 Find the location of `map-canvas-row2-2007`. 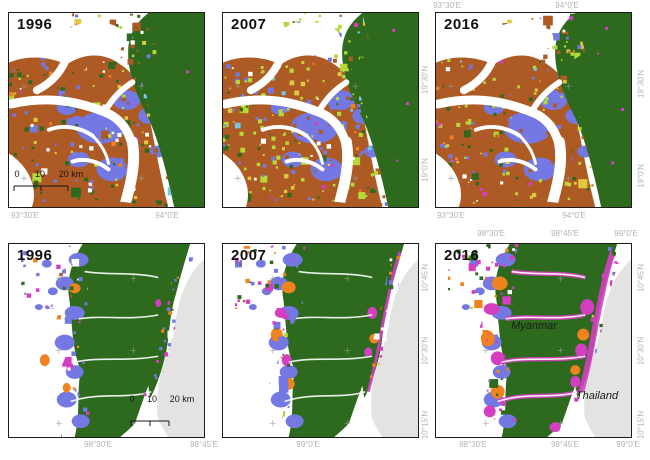

map-canvas-row2-2007 is located at coordinates (320, 340).